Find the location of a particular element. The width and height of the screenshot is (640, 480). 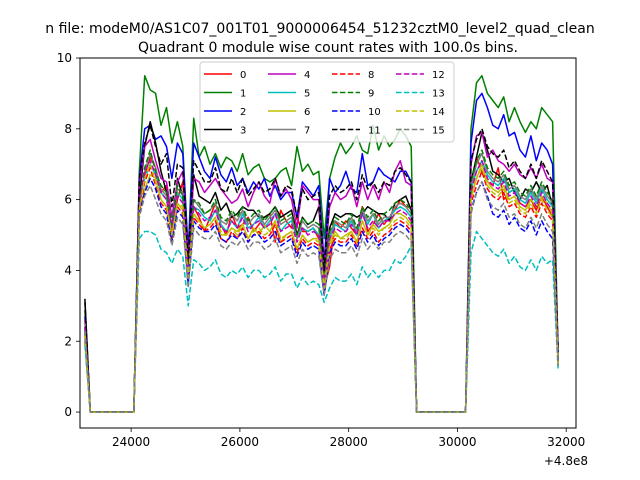

legend-label-1: 1 is located at coordinates (243, 94).